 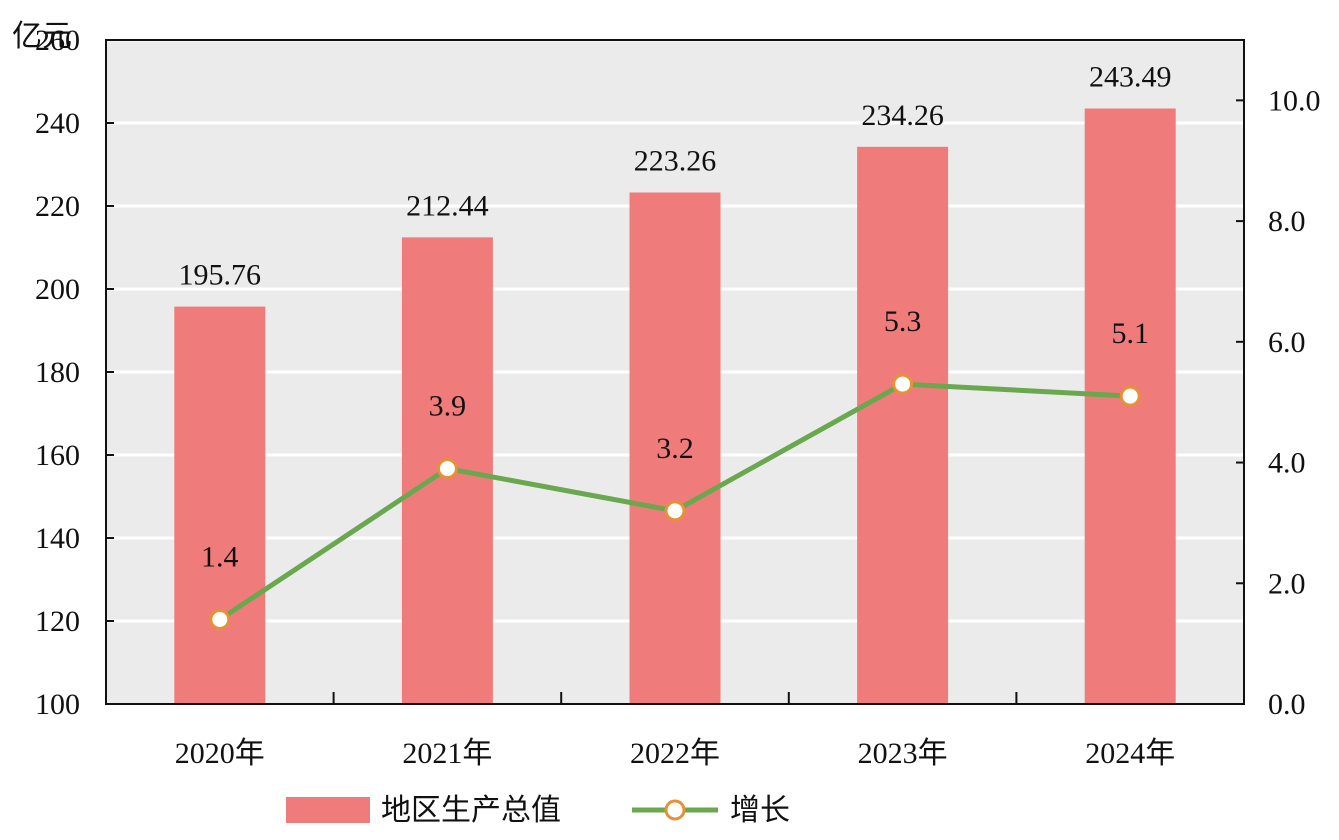 I want to click on line-value-label: 5.3, so click(x=903, y=321).